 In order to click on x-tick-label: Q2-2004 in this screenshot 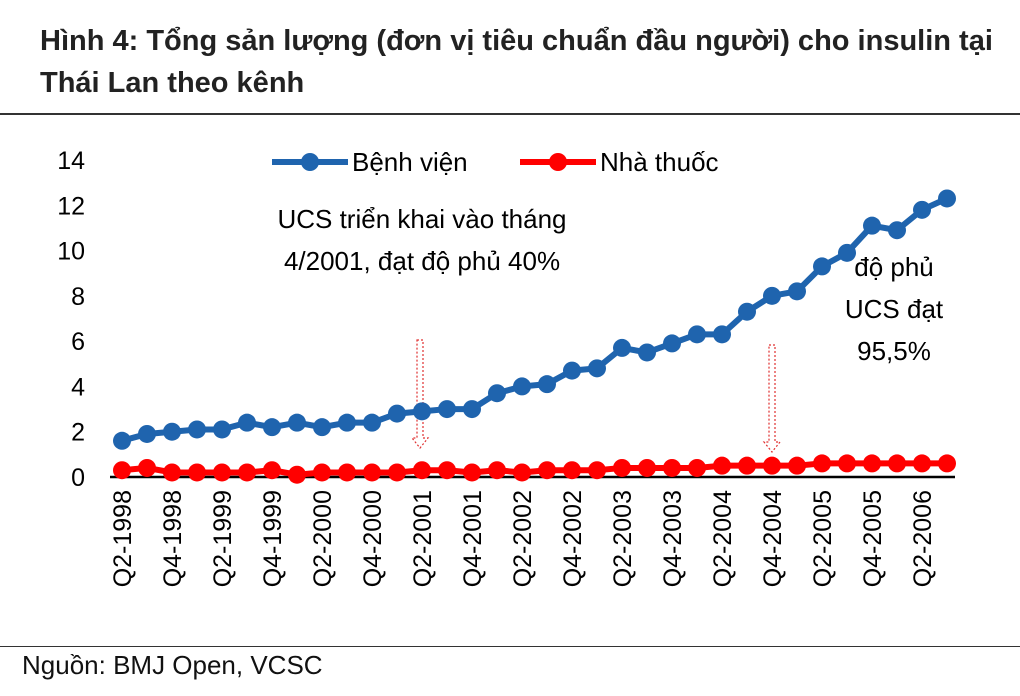, I will do `click(723, 538)`.